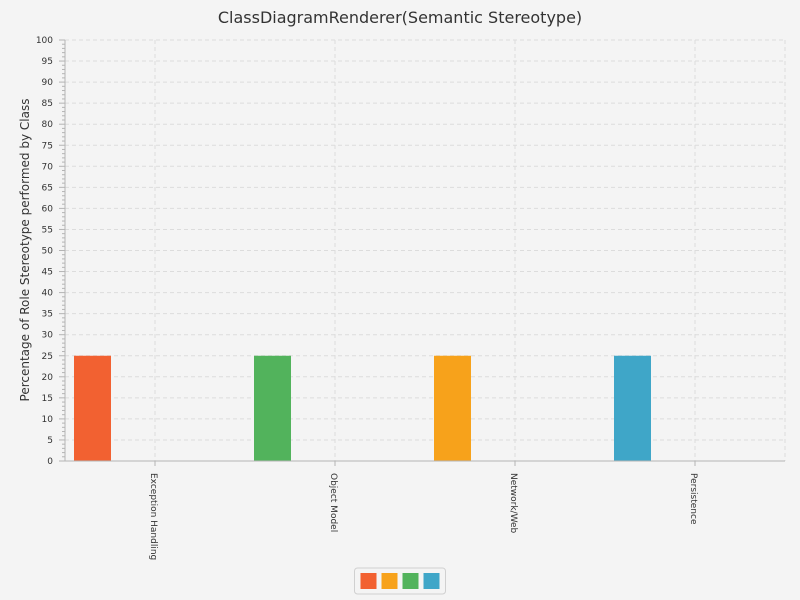 The width and height of the screenshot is (800, 600). What do you see at coordinates (48, 378) in the screenshot?
I see `y-tick-label: 20` at bounding box center [48, 378].